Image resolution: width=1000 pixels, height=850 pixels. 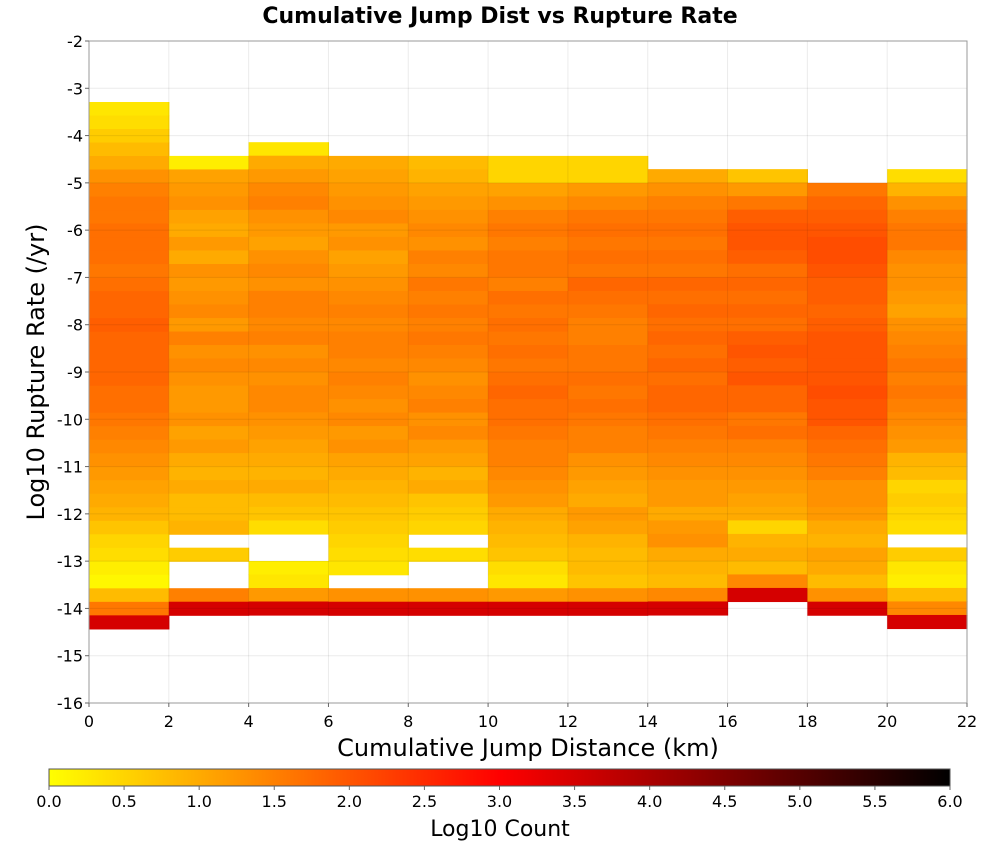 I want to click on x-axis-label: Cumulative Jump Distance (km), so click(x=528, y=748).